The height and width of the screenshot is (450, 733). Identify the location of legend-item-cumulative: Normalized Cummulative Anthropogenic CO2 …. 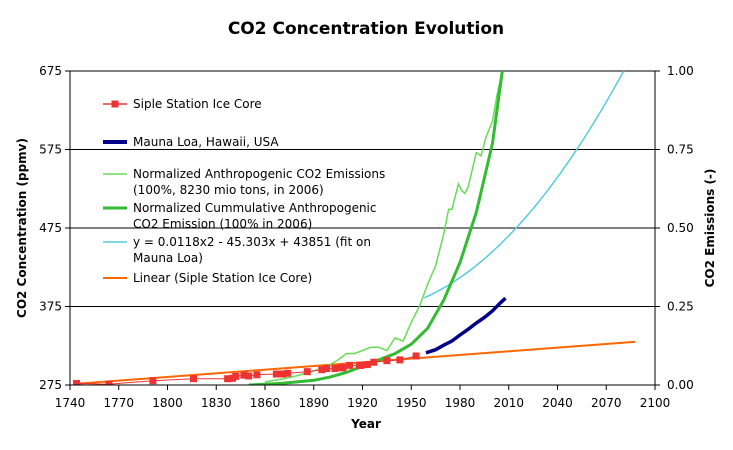
(240, 216).